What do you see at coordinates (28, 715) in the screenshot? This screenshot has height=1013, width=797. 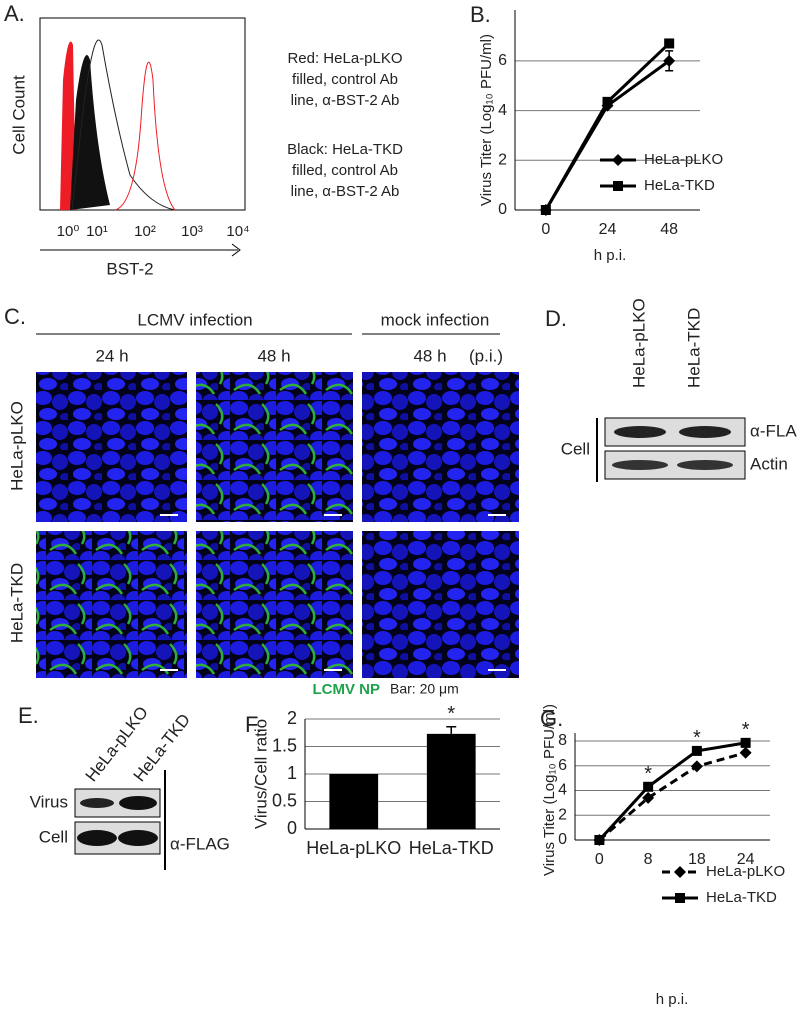 I see `panel-label: E.` at bounding box center [28, 715].